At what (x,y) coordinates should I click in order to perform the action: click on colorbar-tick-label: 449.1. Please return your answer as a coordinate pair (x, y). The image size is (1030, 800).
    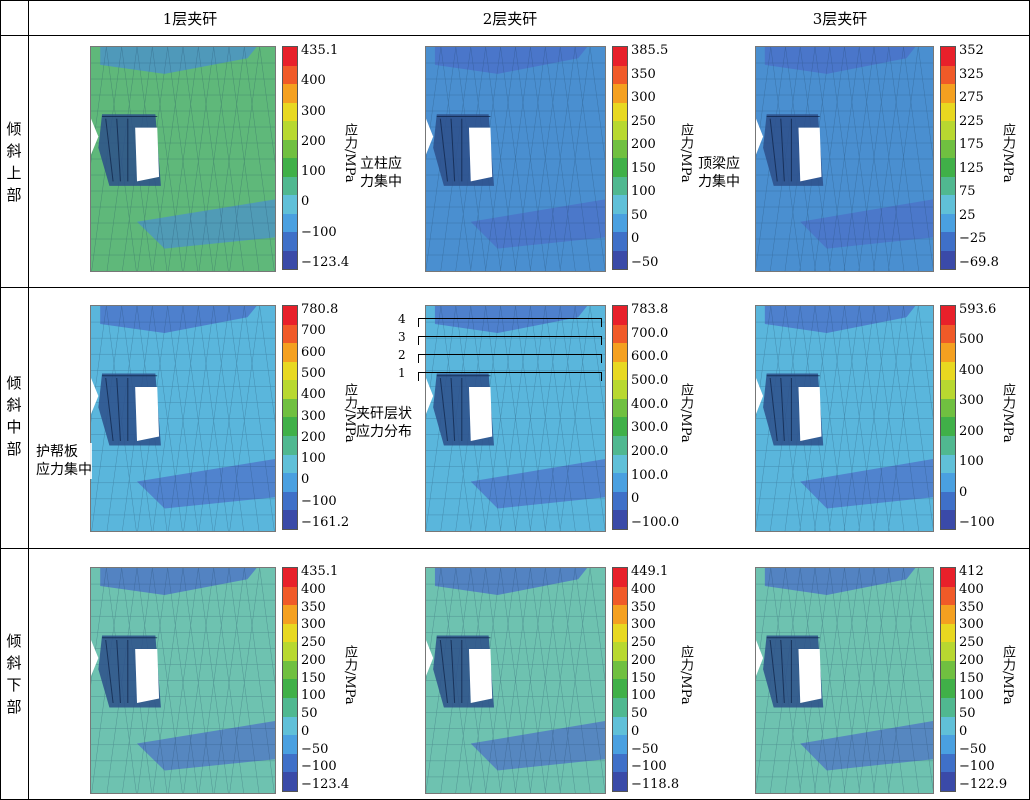
    Looking at the image, I should click on (650, 571).